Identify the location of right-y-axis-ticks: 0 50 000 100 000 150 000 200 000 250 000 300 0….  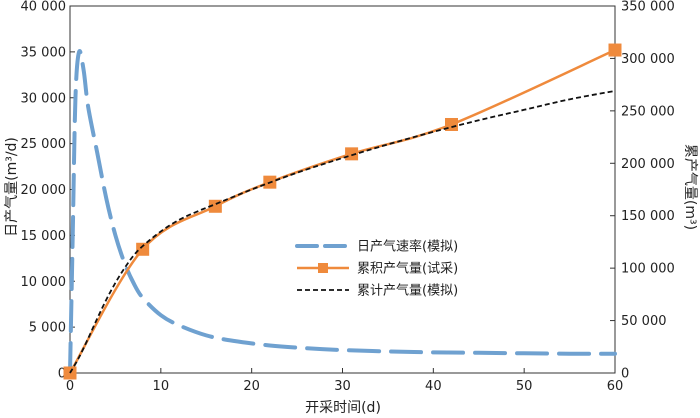
(642, 191).